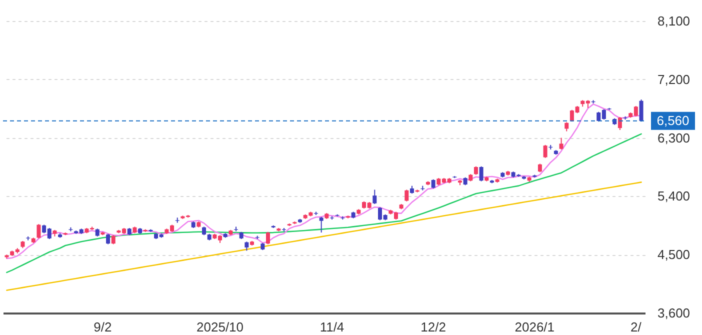  I want to click on x-tick-label: 9/2, so click(103, 327).